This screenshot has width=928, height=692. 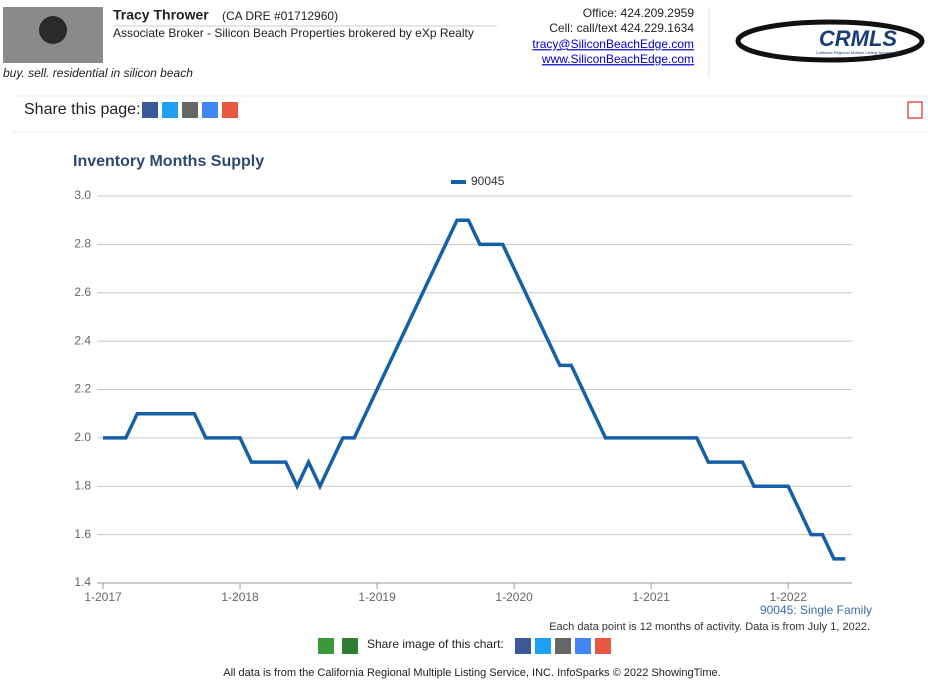 What do you see at coordinates (82, 340) in the screenshot?
I see `y-tick-label: 2.4` at bounding box center [82, 340].